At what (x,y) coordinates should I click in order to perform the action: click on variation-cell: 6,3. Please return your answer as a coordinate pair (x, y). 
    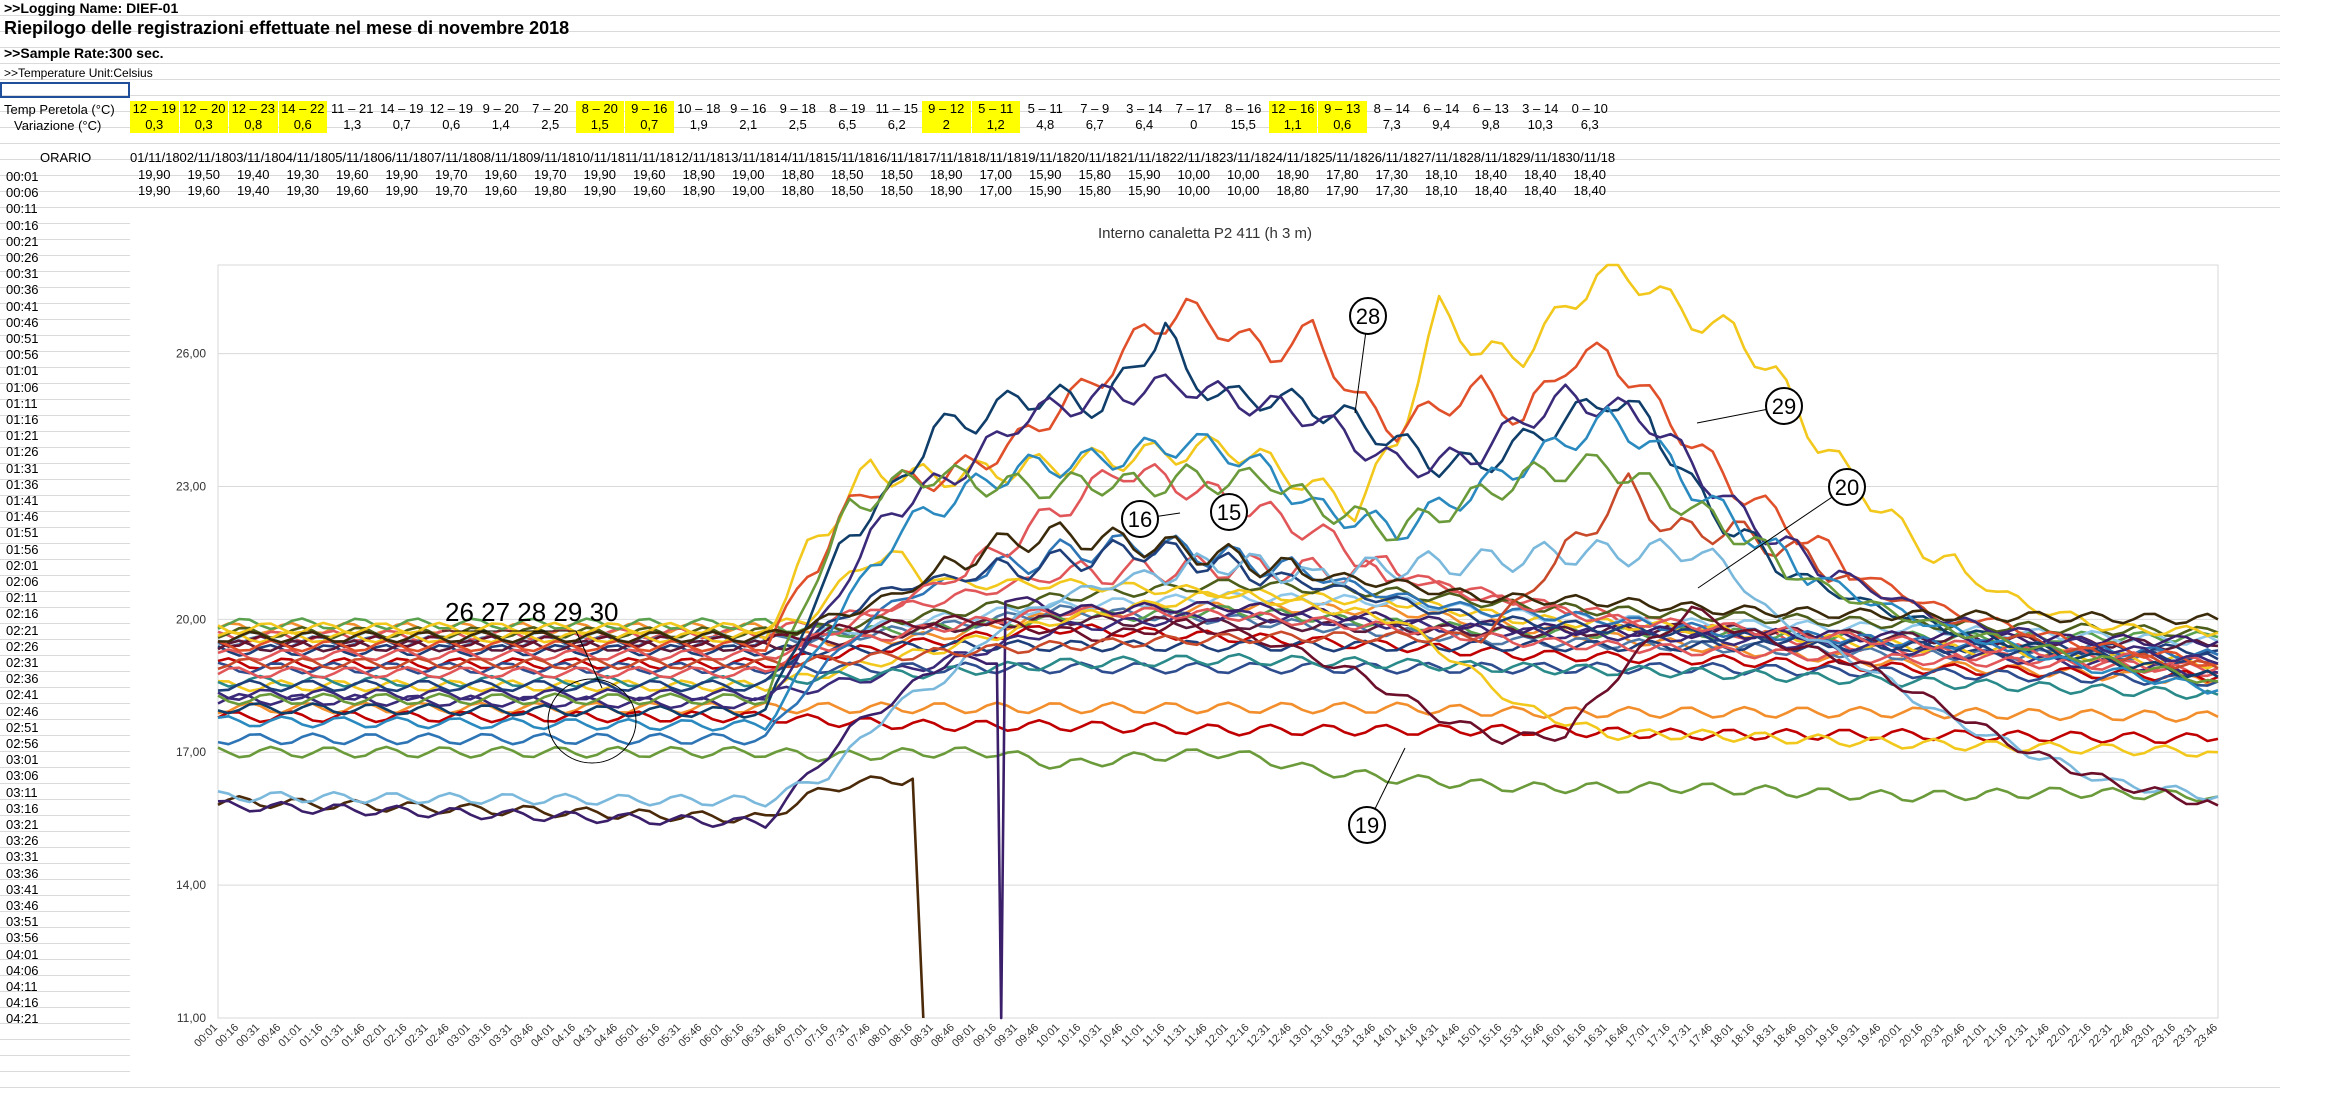
    Looking at the image, I should click on (1589, 124).